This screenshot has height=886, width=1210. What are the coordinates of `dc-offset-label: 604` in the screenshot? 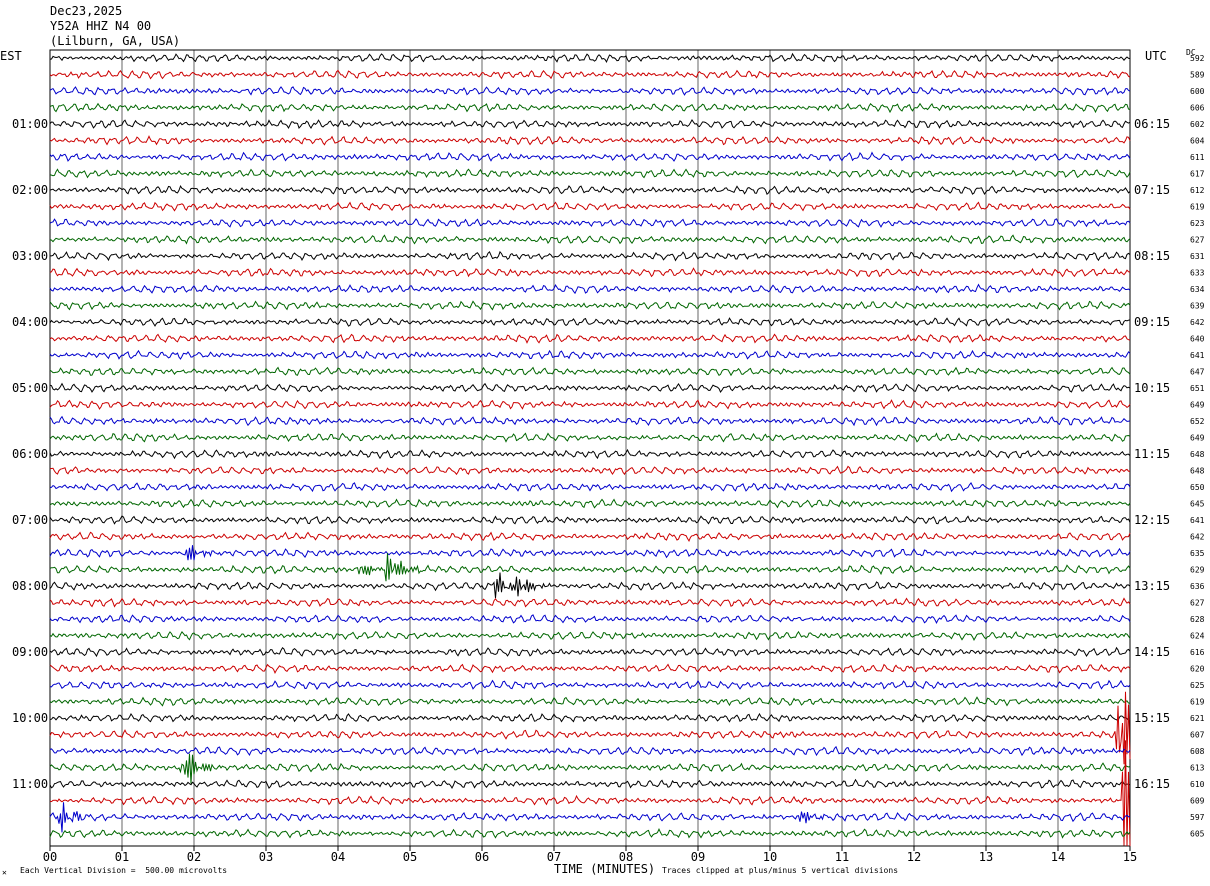 It's located at (1197, 141).